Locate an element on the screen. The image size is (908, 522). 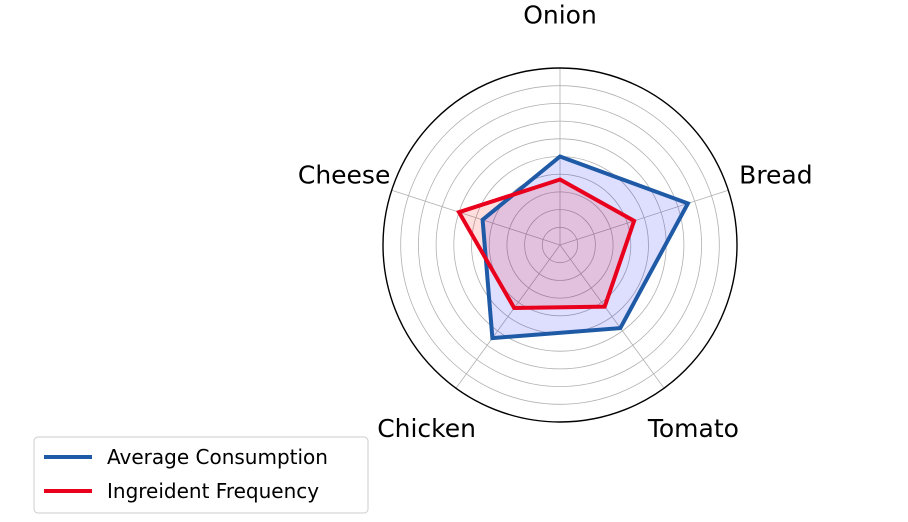
series-line-ingreident-frequency is located at coordinates (546, 244).